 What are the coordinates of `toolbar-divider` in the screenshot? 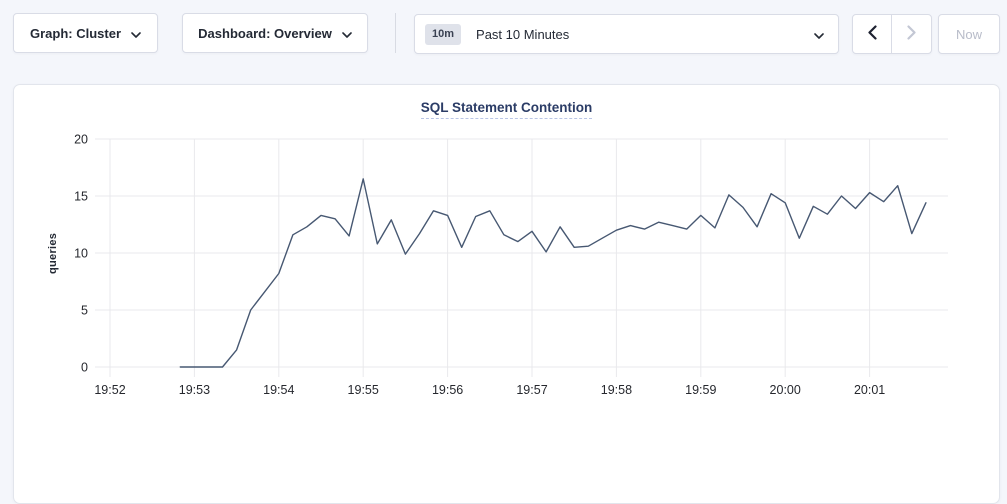 It's located at (395, 33).